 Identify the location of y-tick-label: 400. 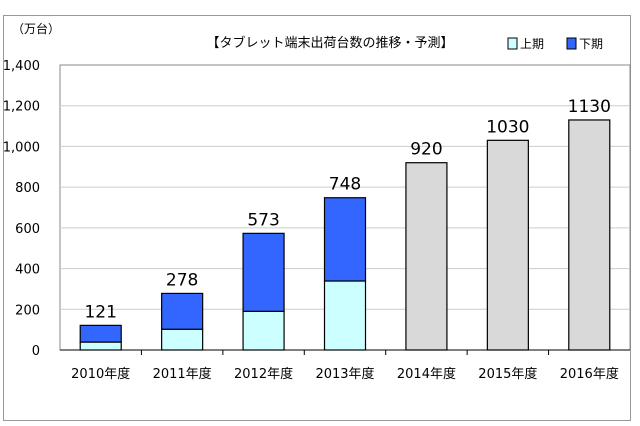
(27, 270).